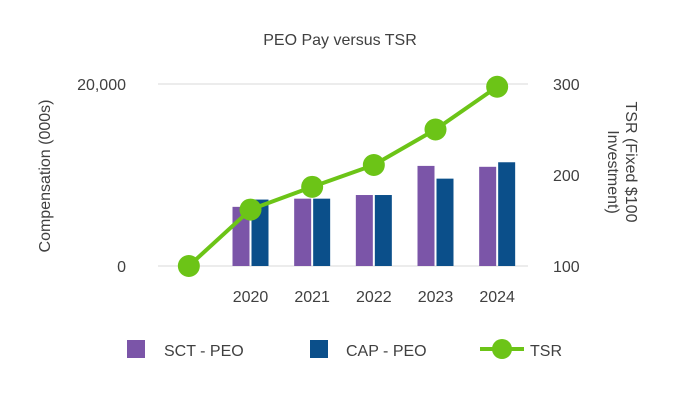  Describe the element at coordinates (374, 297) in the screenshot. I see `x-tick-label: 2022` at that location.